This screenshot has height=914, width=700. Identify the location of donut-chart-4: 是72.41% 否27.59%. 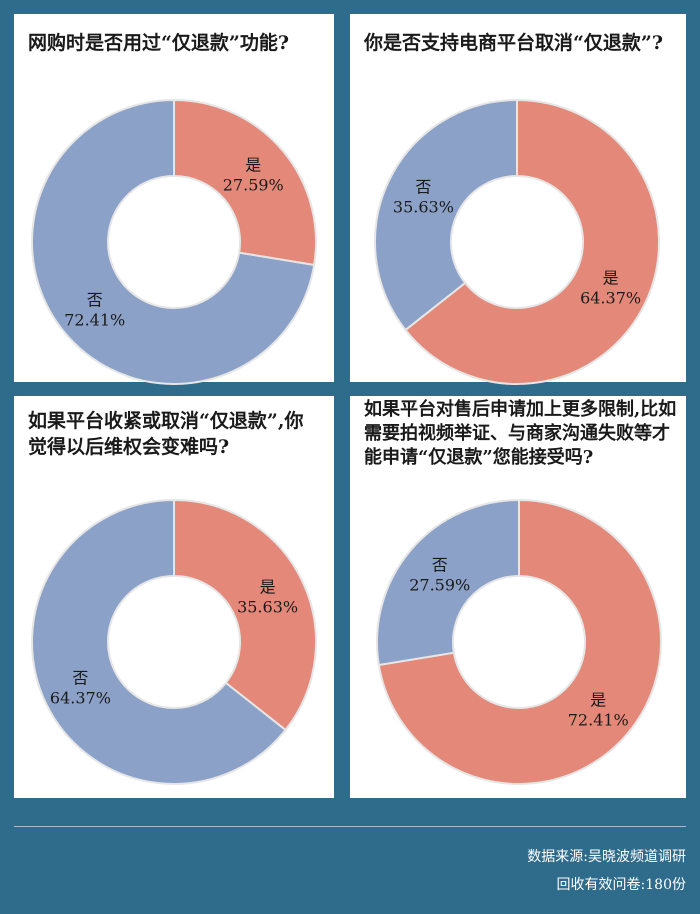
(519, 641).